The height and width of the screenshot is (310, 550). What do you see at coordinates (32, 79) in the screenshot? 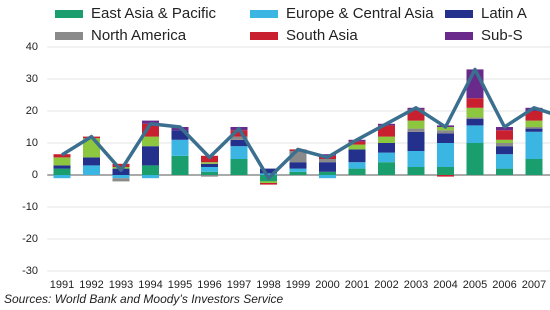
I see `y-tick-label: 30` at bounding box center [32, 79].